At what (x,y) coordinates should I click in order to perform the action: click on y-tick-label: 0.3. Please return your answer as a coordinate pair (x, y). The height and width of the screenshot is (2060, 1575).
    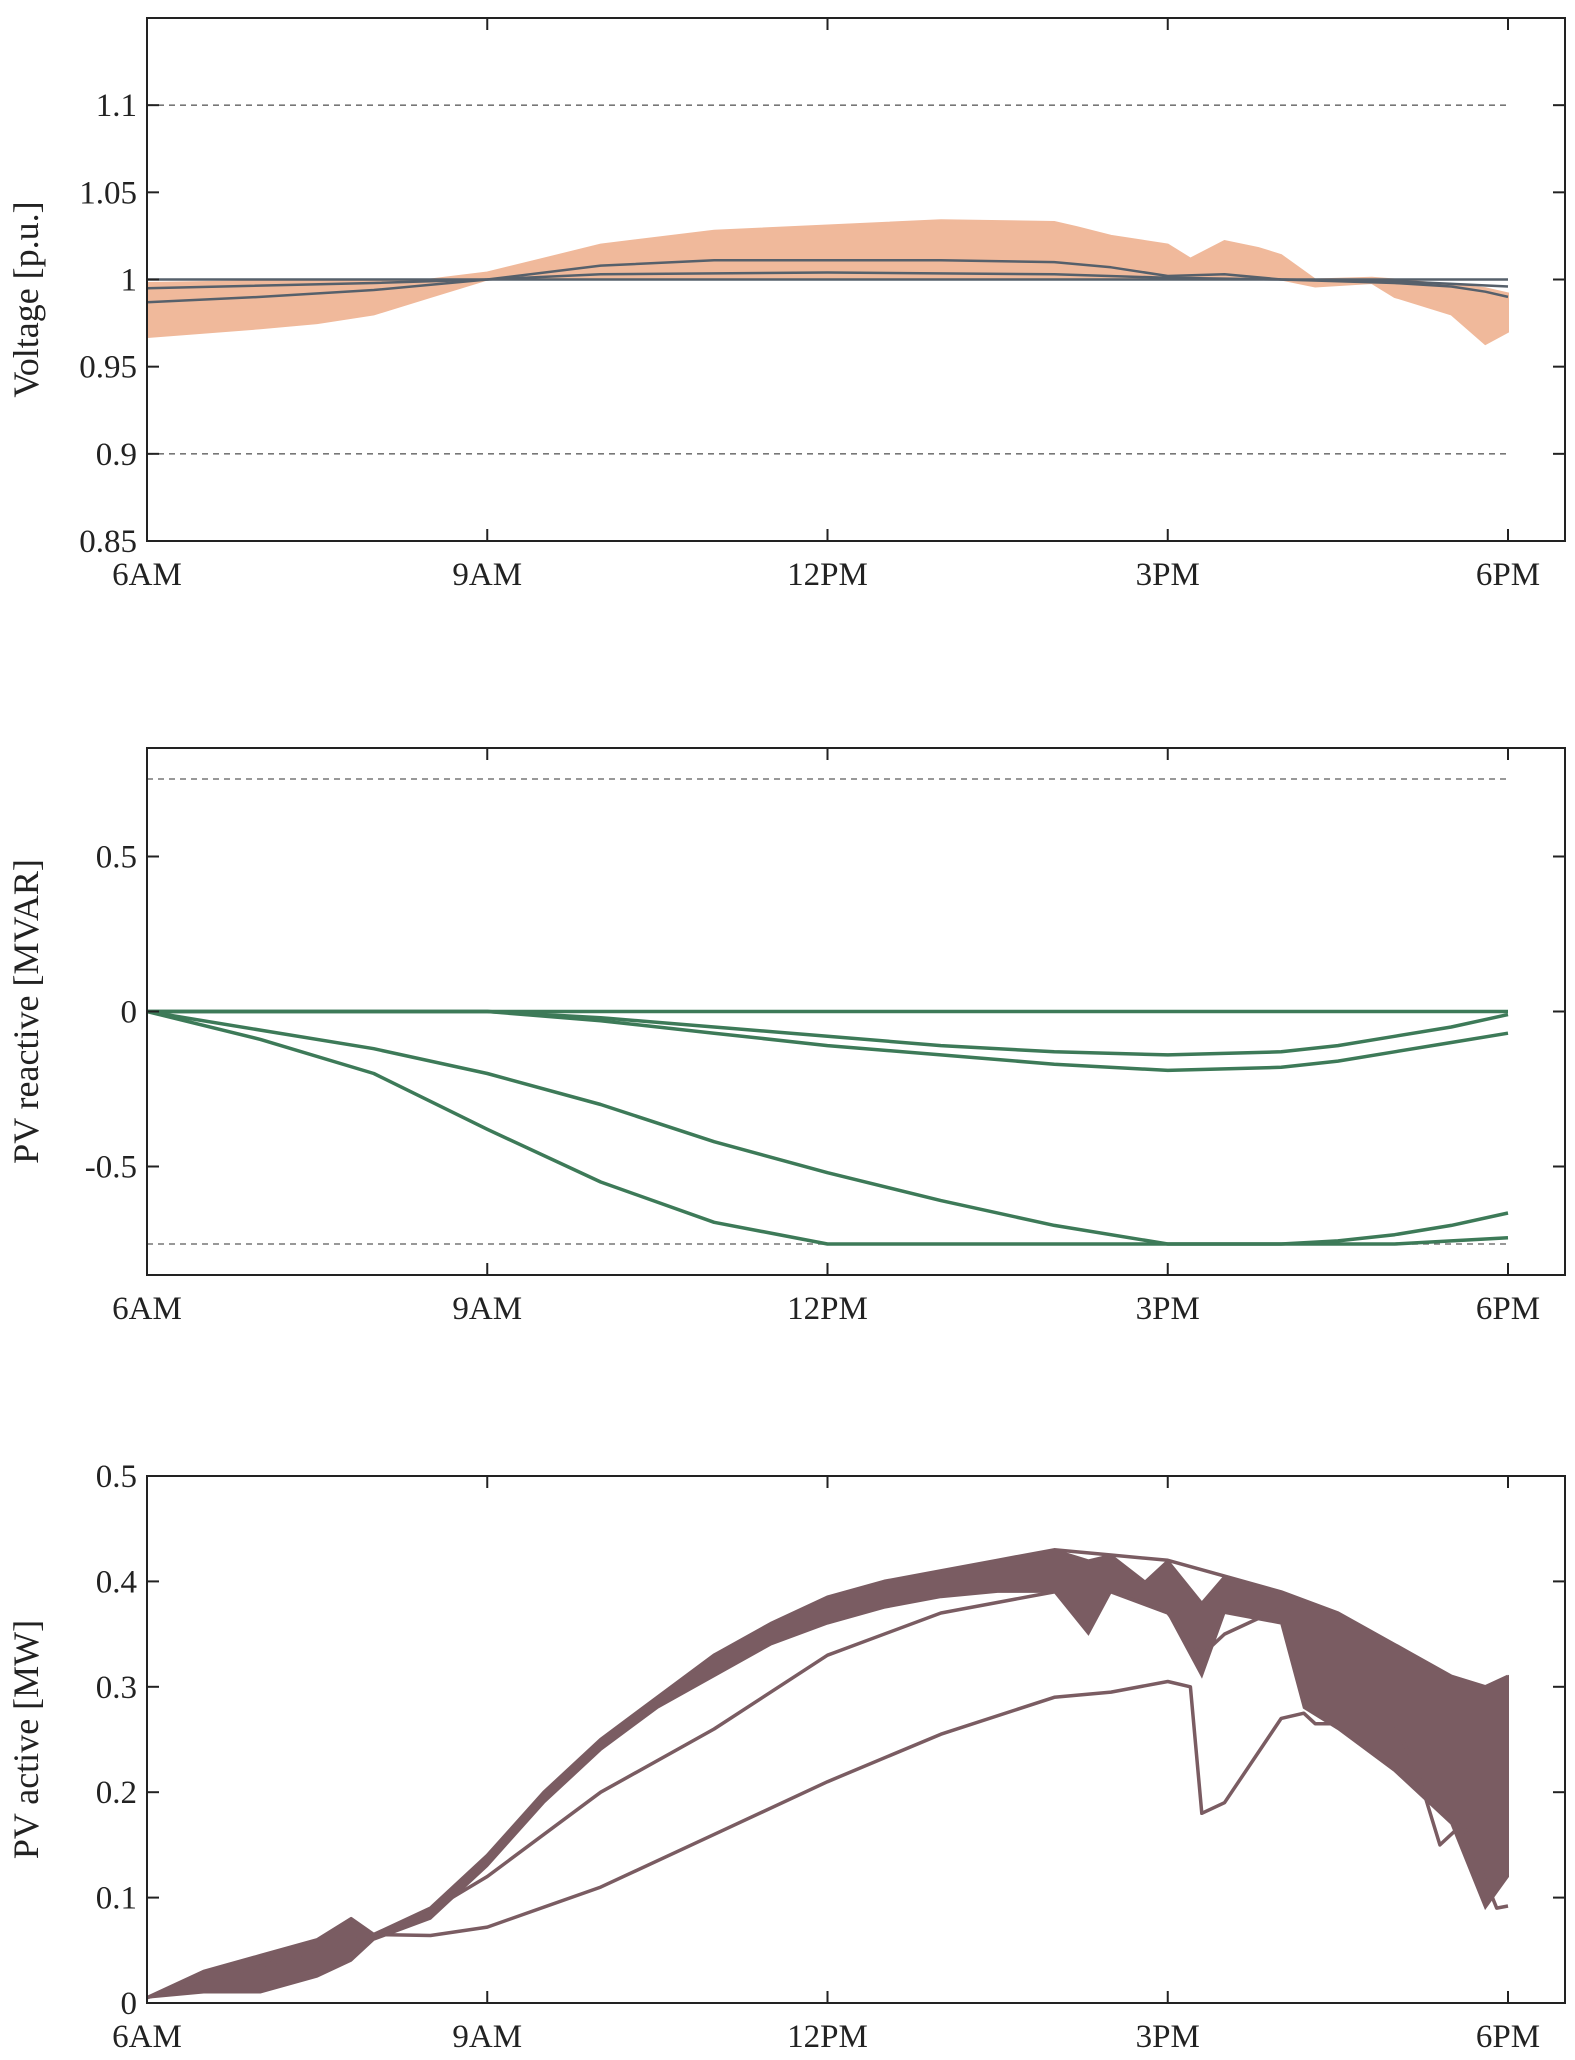
    Looking at the image, I should click on (116, 1688).